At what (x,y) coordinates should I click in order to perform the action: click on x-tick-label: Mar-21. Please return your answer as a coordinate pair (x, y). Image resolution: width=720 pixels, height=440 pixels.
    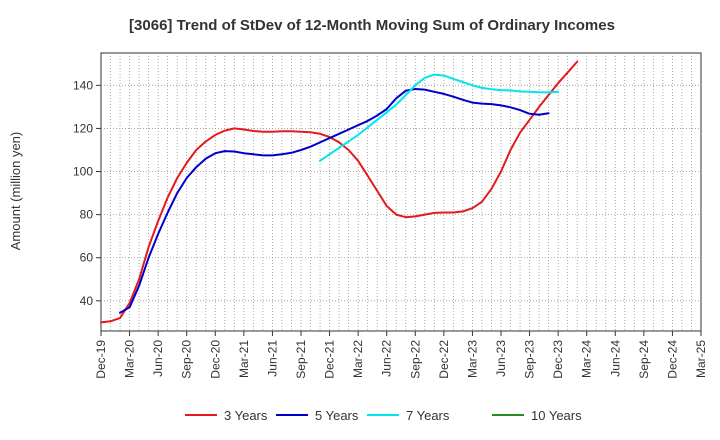
    Looking at the image, I should click on (244, 359).